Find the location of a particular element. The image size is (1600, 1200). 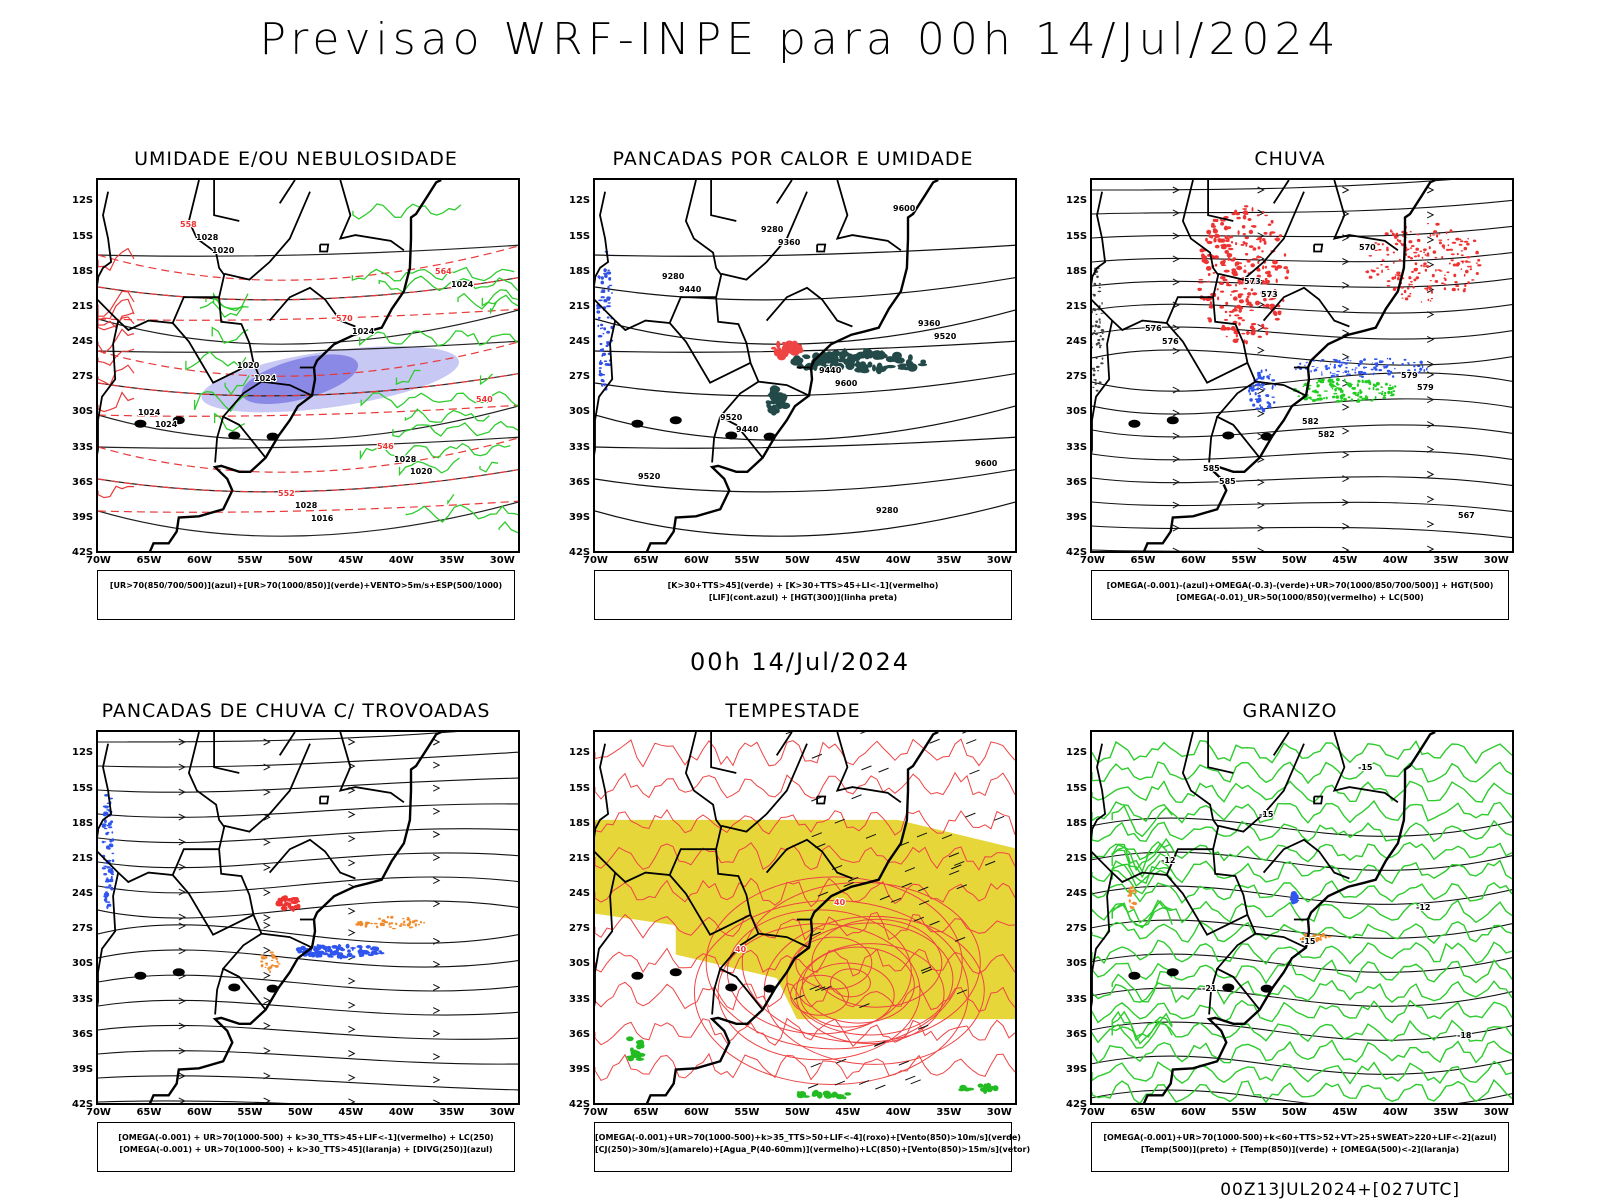

contour-label: 540 is located at coordinates (484, 399).